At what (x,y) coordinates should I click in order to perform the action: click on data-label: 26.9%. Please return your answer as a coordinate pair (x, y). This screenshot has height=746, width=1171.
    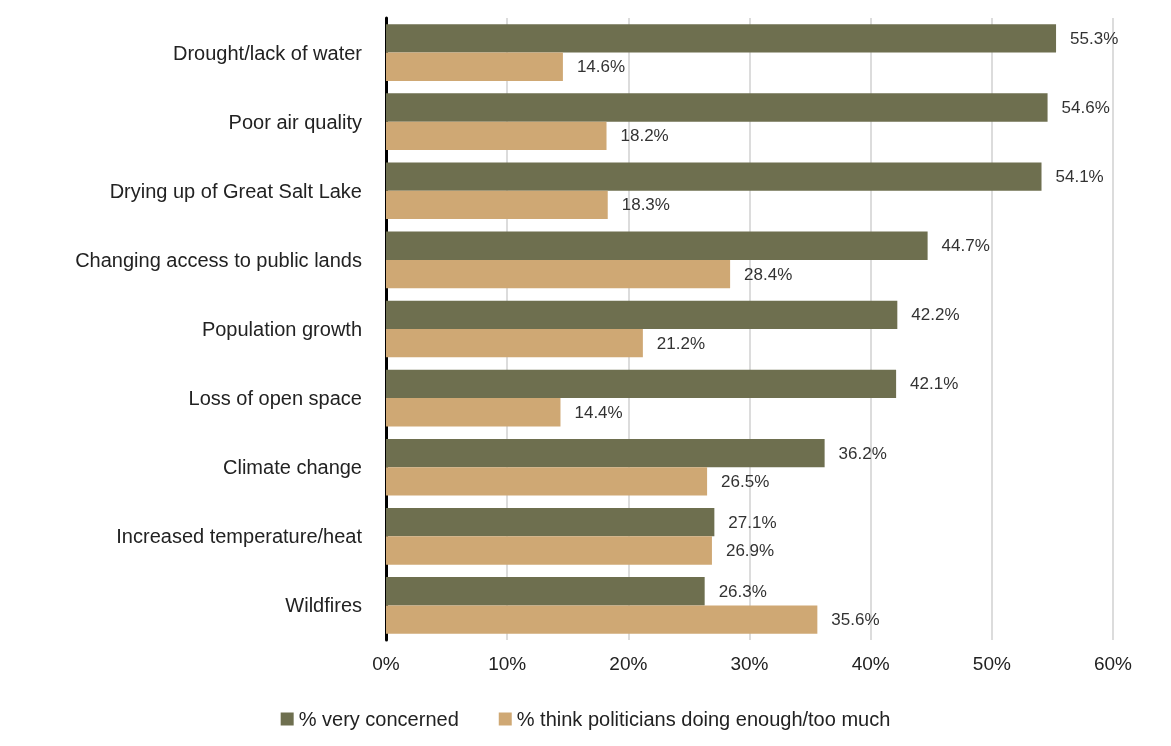
    Looking at the image, I should click on (750, 550).